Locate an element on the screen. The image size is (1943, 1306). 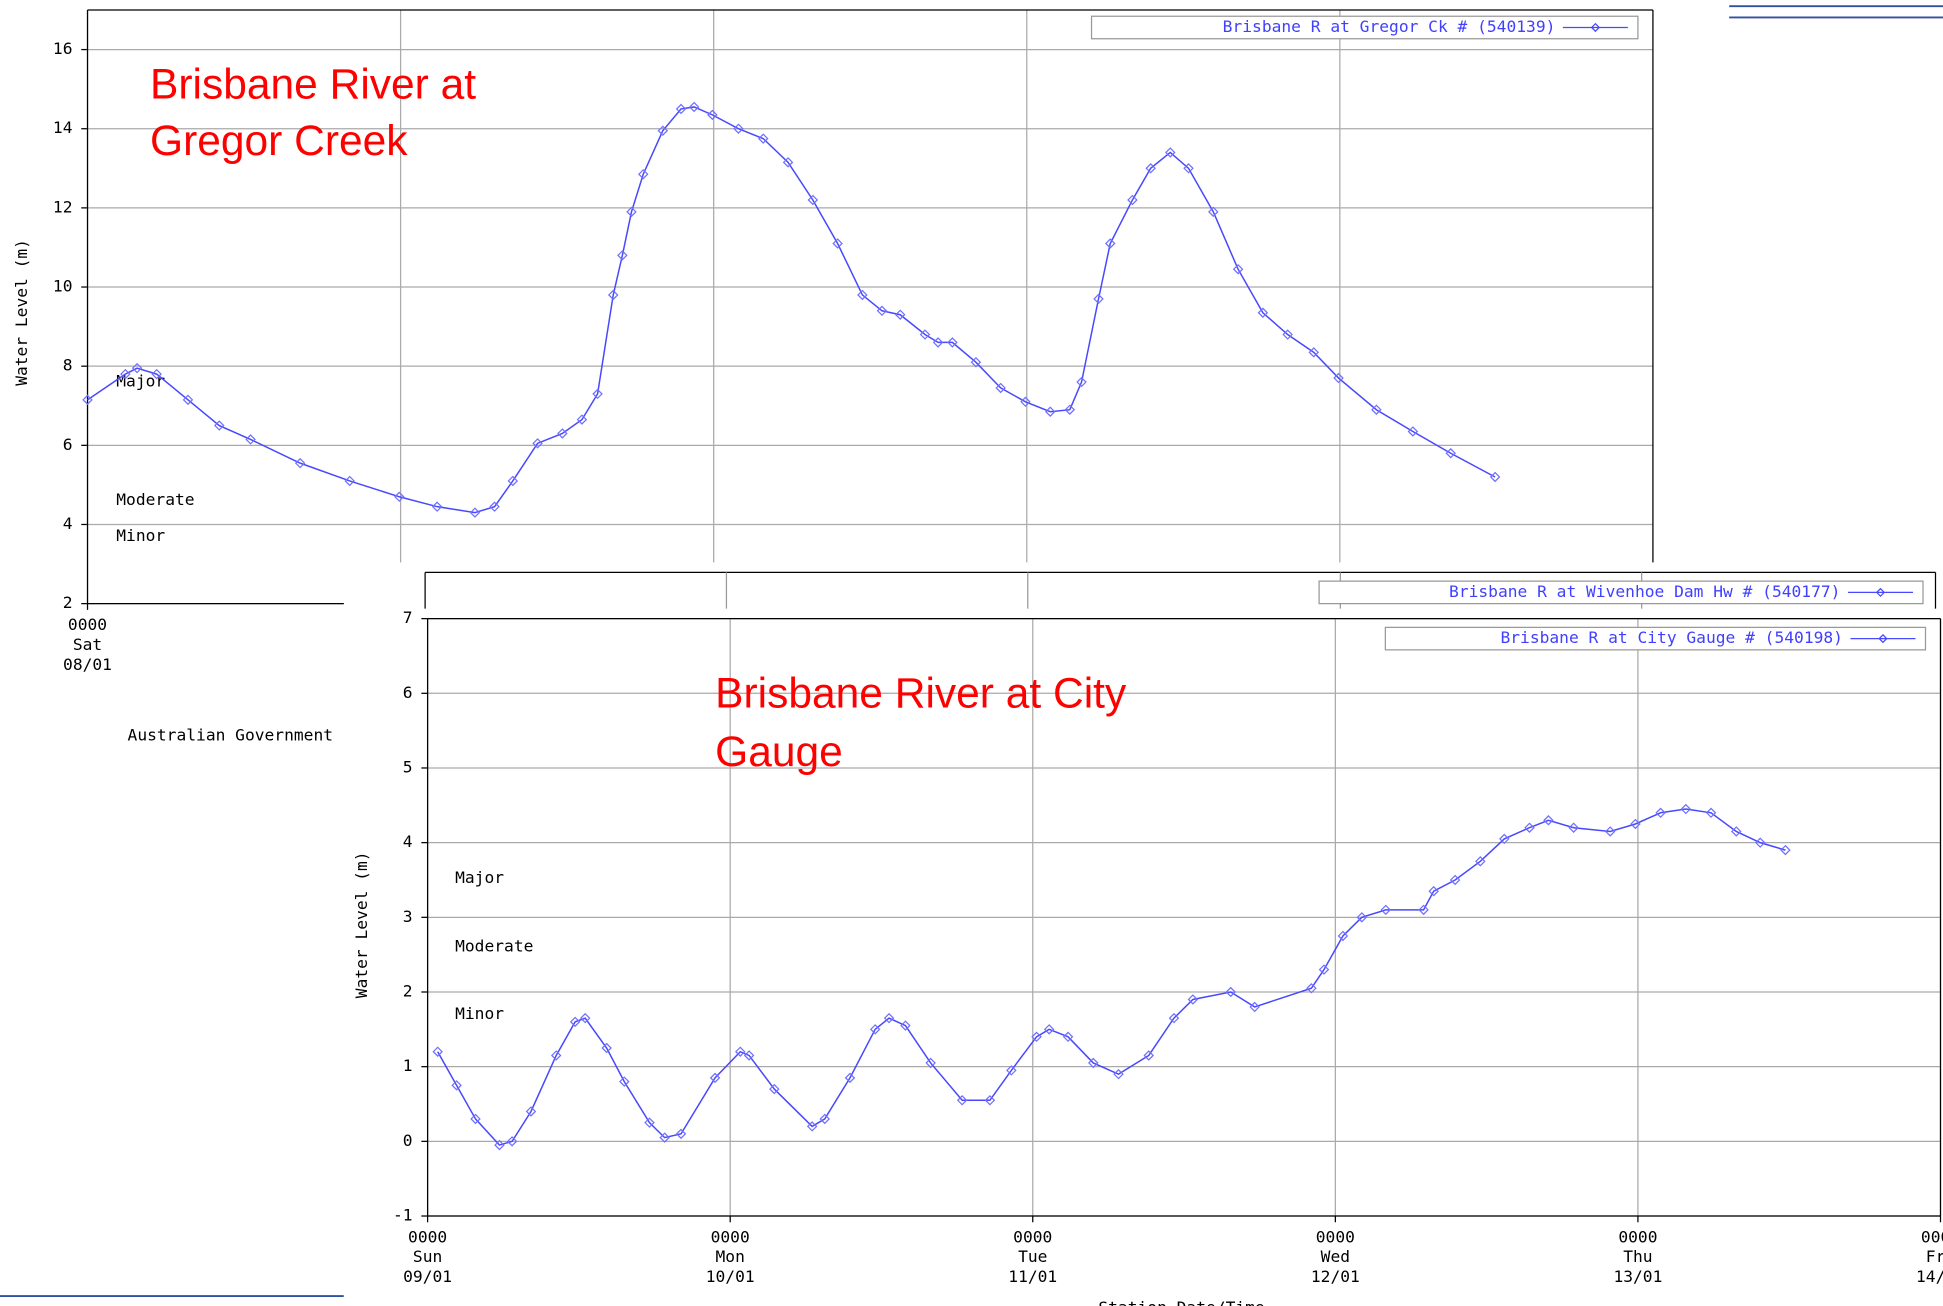
legend-box is located at coordinates (1621, 592).